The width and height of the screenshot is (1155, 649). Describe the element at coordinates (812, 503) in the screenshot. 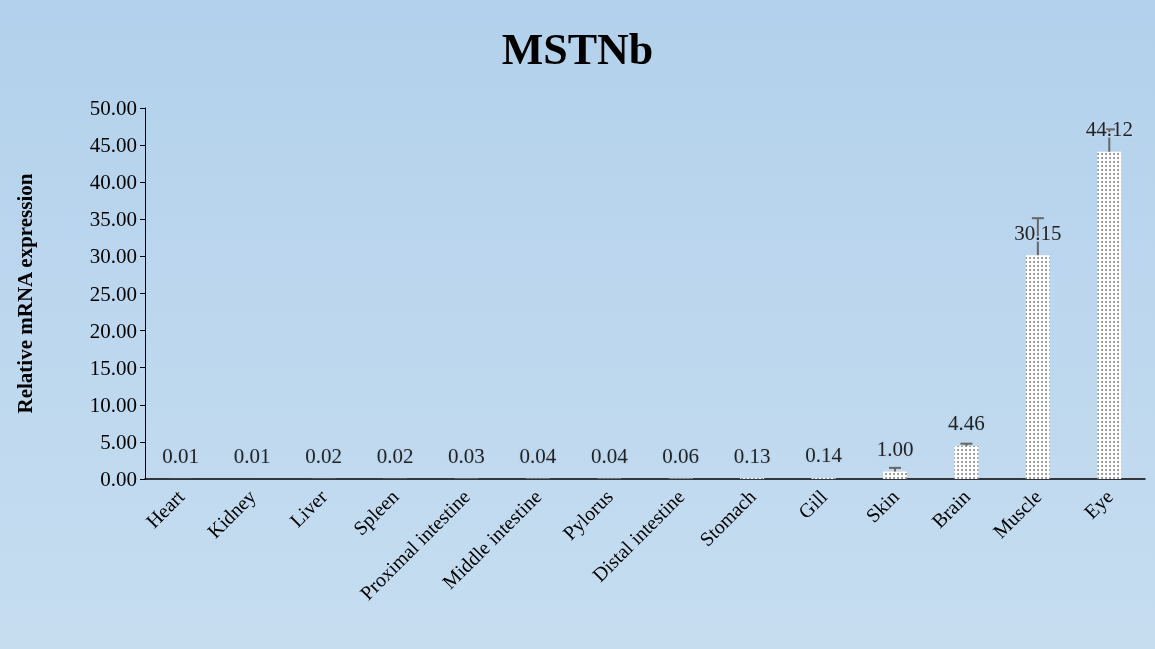

I see `x-tick-label: Gill` at that location.